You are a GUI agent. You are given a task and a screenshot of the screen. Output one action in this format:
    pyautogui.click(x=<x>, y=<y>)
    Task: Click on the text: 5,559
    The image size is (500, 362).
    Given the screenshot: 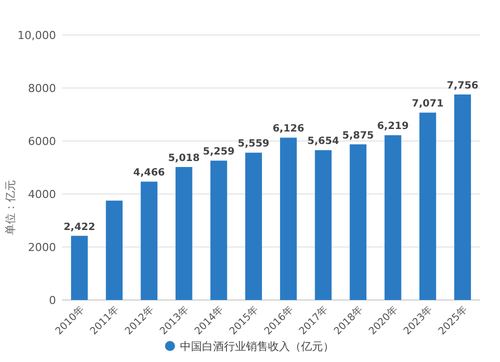 What is the action you would take?
    pyautogui.click(x=254, y=144)
    